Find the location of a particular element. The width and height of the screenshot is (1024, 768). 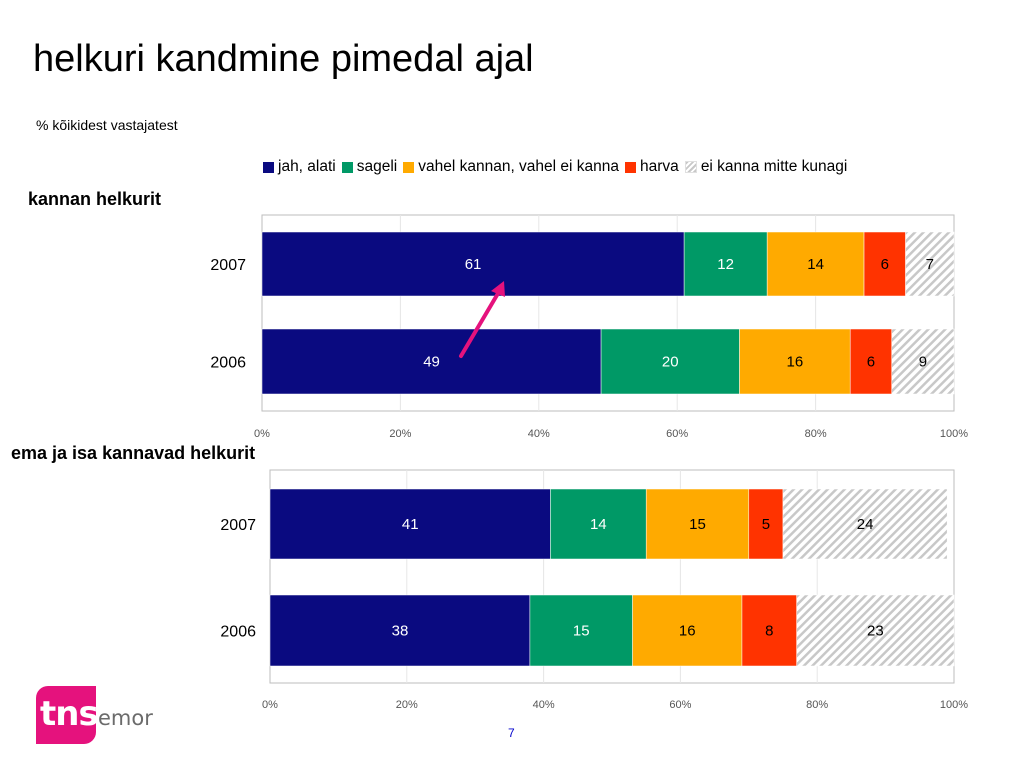

data-label: 49 is located at coordinates (431, 362).